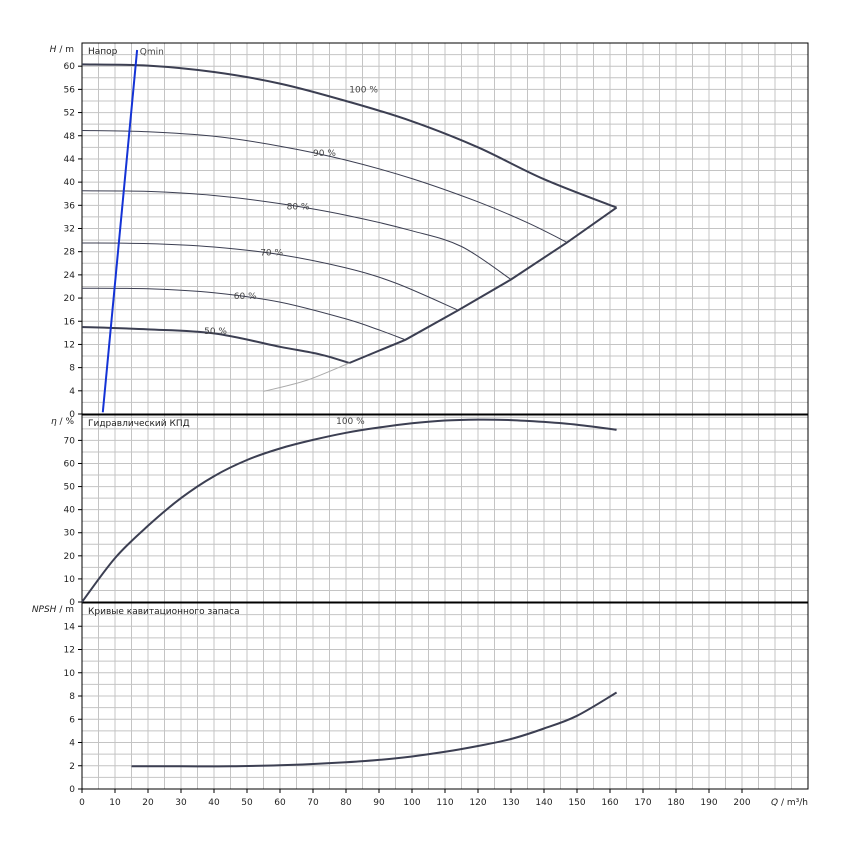 This screenshot has height=850, width=850. What do you see at coordinates (70, 534) in the screenshot?
I see `y-tick-label: 30` at bounding box center [70, 534].